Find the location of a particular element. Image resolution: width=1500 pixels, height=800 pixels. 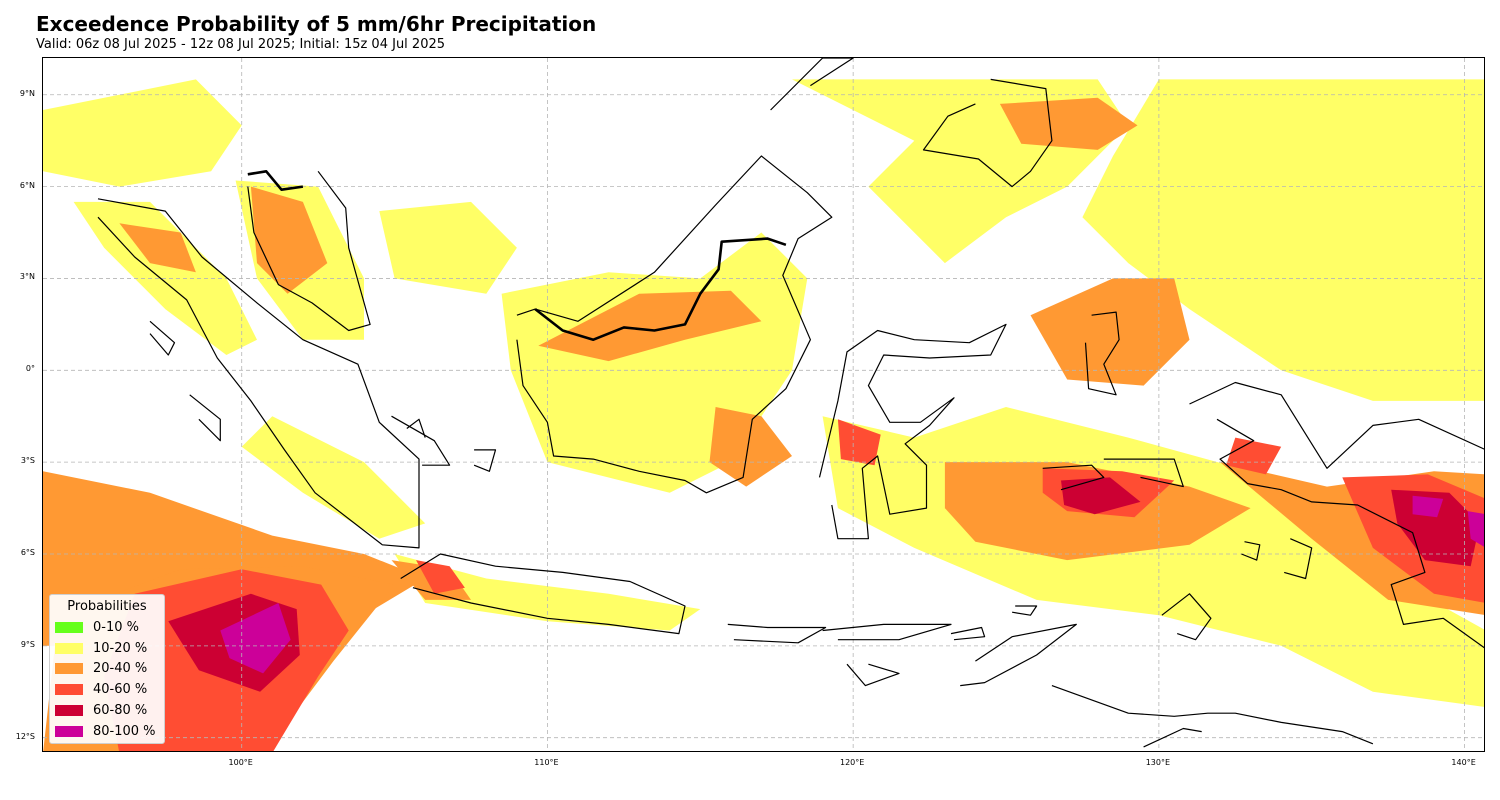

legend-item: 10-20 % is located at coordinates (107, 648).